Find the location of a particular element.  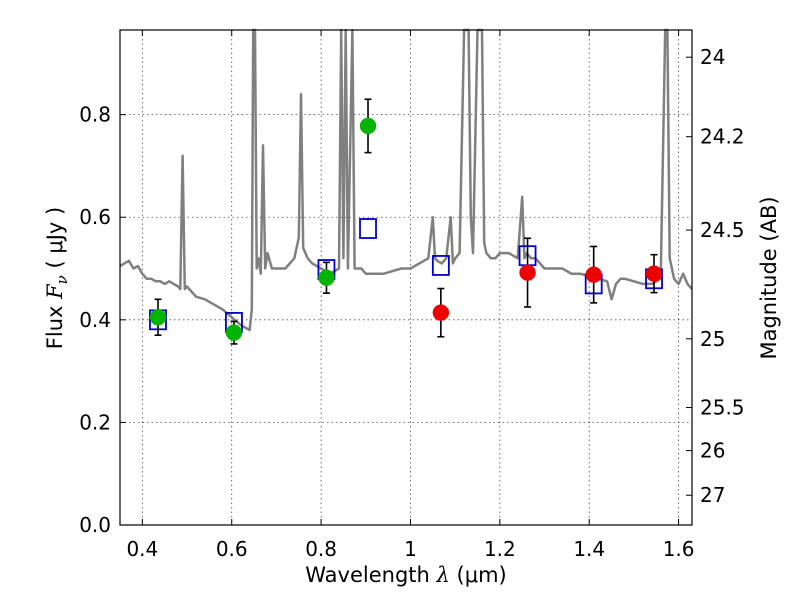

x-tick-label: 1.2 is located at coordinates (500, 549).